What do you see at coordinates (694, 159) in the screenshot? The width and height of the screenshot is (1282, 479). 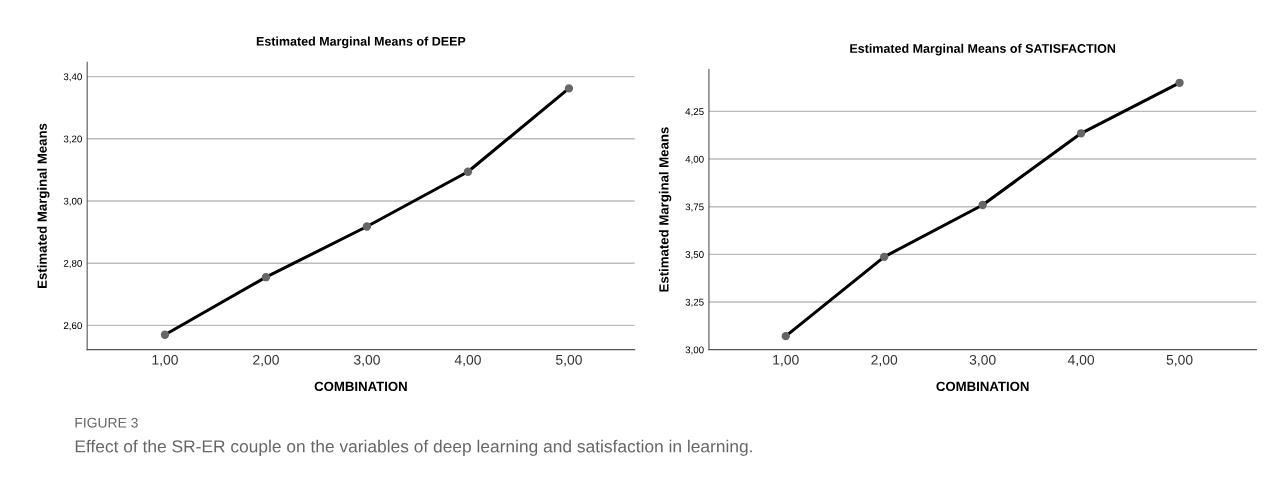 I see `y-tick-label: 4,00` at bounding box center [694, 159].